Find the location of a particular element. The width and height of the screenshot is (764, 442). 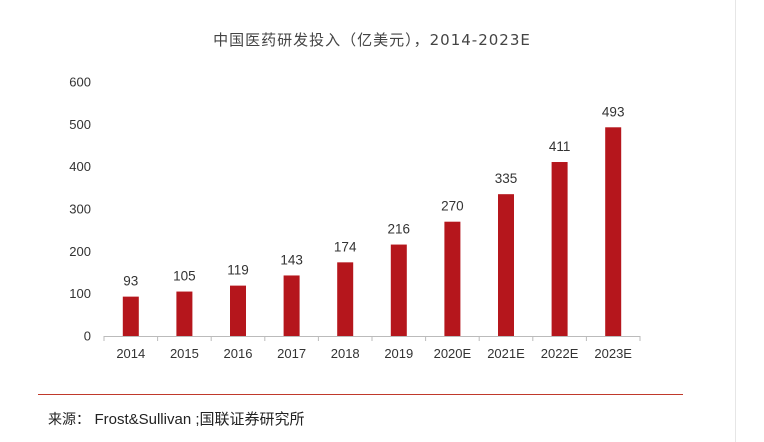

y-tick-label: 100 is located at coordinates (80, 293).